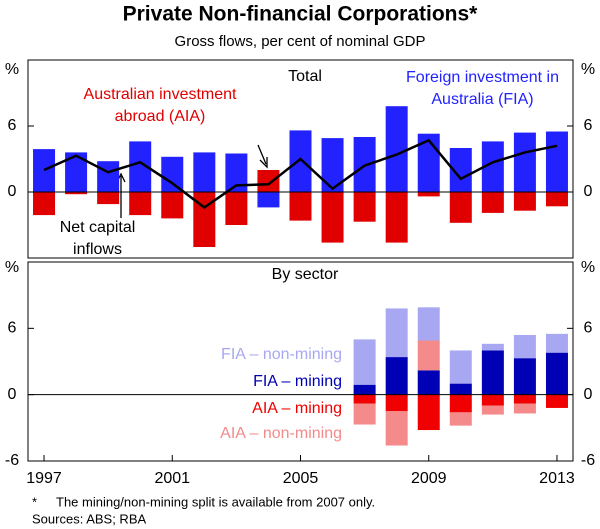 This screenshot has width=600, height=529. What do you see at coordinates (262, 154) in the screenshot?
I see `arrow` at bounding box center [262, 154].